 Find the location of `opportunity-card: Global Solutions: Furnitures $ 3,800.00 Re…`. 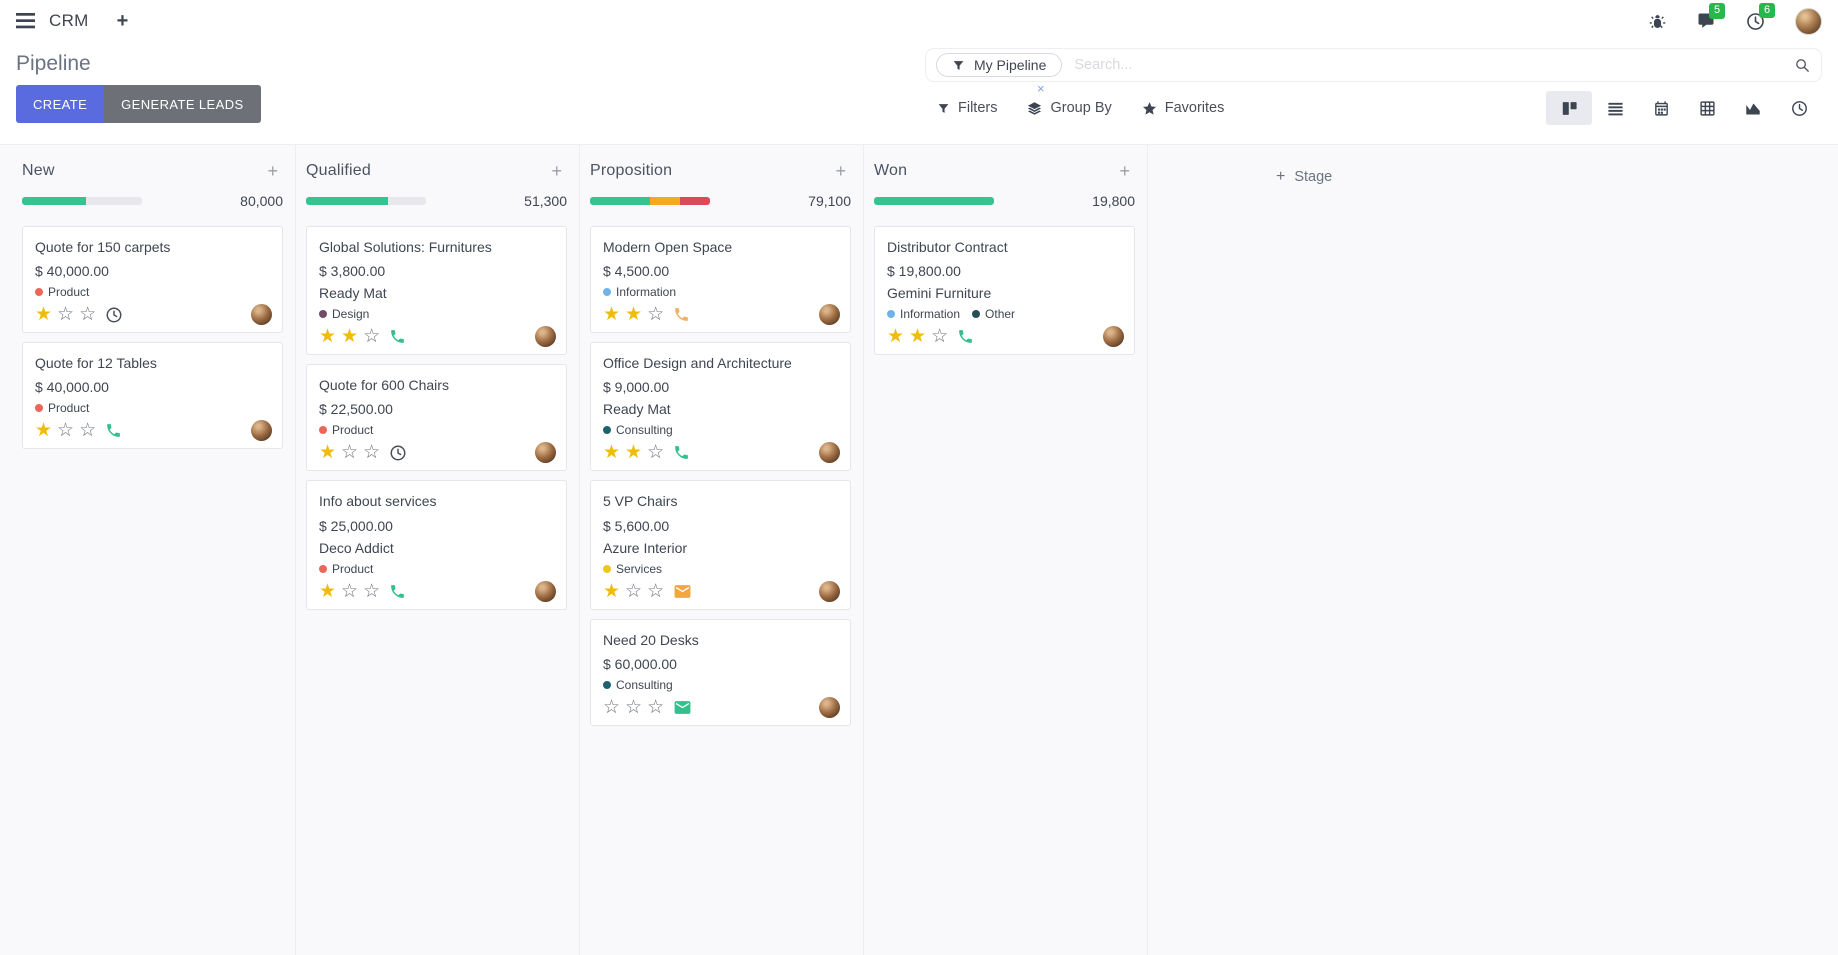

opportunity-card: Global Solutions: Furnitures $ 3,800.00 Re… is located at coordinates (436, 291).